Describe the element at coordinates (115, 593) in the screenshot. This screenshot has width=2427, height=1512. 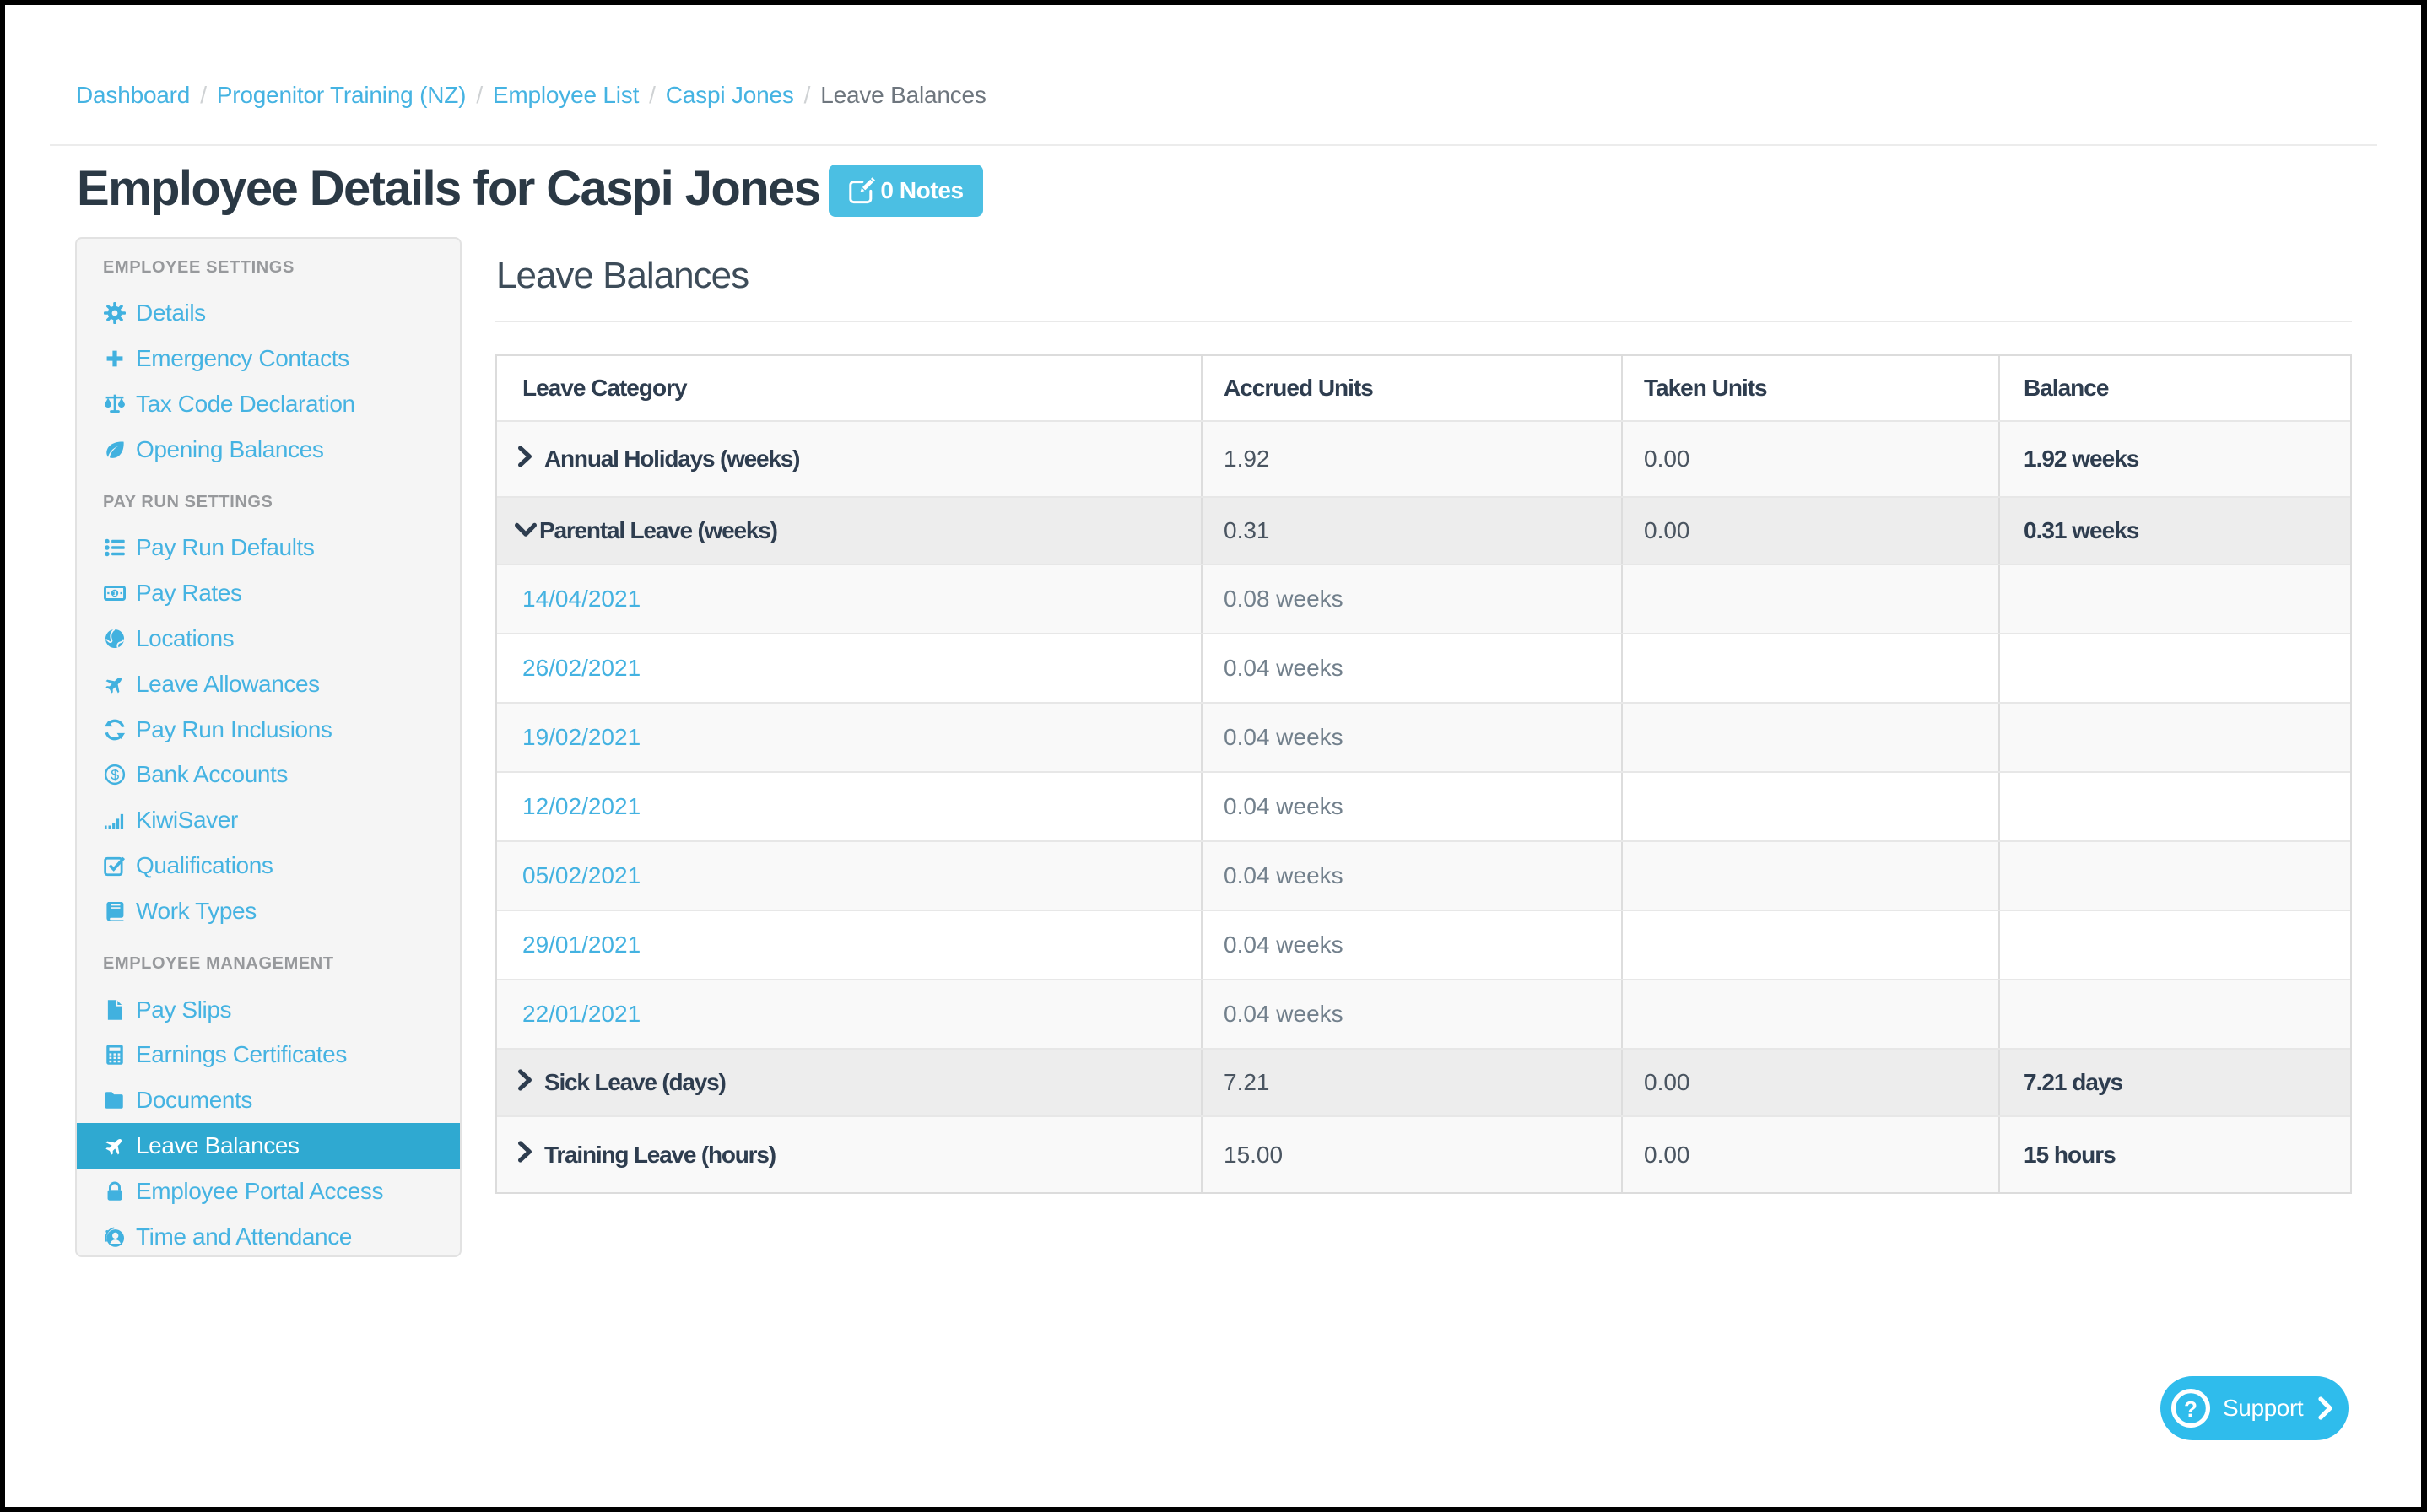
I see `svg-text: 1` at that location.